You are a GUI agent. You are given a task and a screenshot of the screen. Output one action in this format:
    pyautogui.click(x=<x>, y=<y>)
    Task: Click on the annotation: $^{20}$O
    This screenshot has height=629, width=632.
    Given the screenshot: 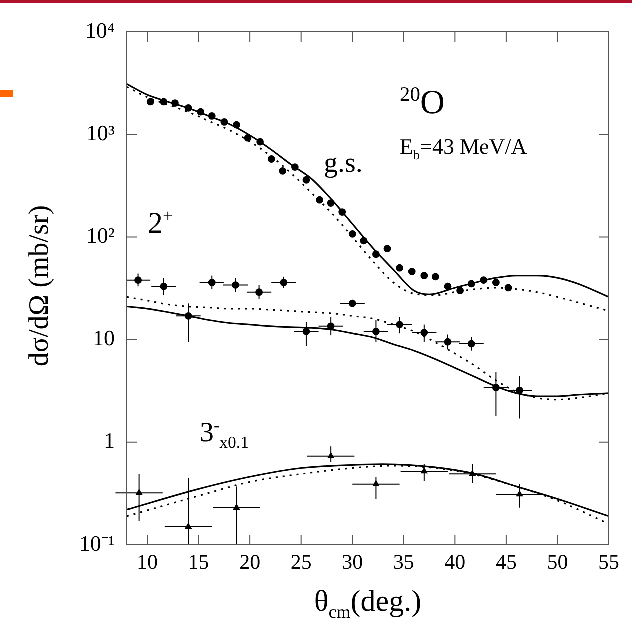 What is the action you would take?
    pyautogui.click(x=422, y=103)
    